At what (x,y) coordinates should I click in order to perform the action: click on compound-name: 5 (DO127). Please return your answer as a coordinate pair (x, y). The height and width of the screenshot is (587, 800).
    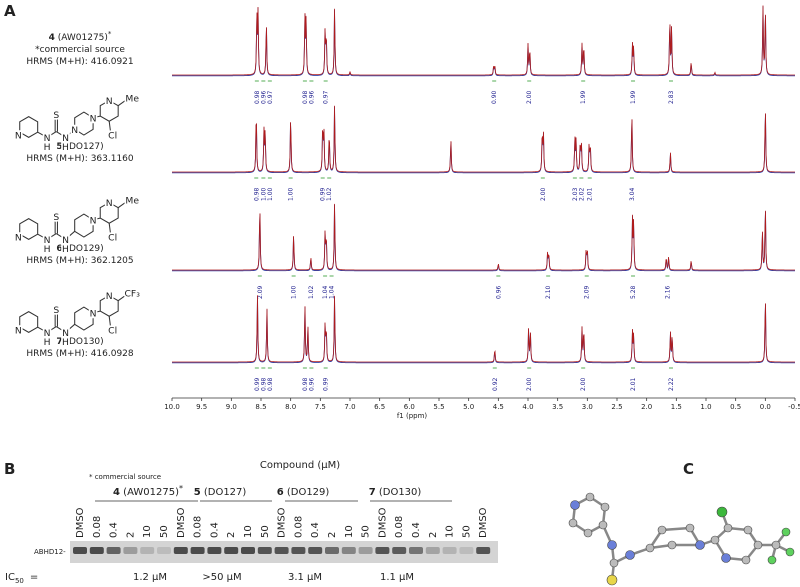
    Looking at the image, I should click on (79, 147).